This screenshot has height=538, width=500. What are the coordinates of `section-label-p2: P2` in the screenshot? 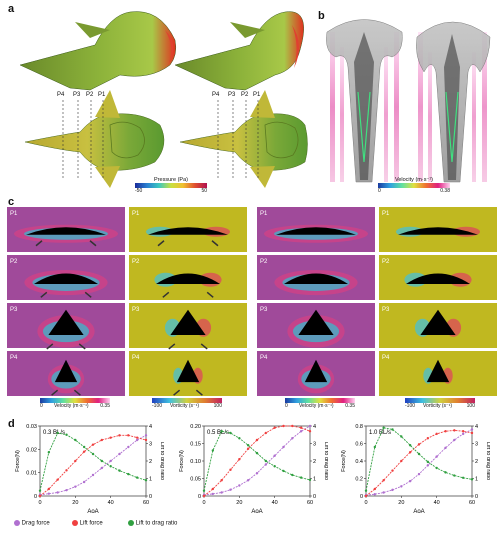 It's located at (90, 95).